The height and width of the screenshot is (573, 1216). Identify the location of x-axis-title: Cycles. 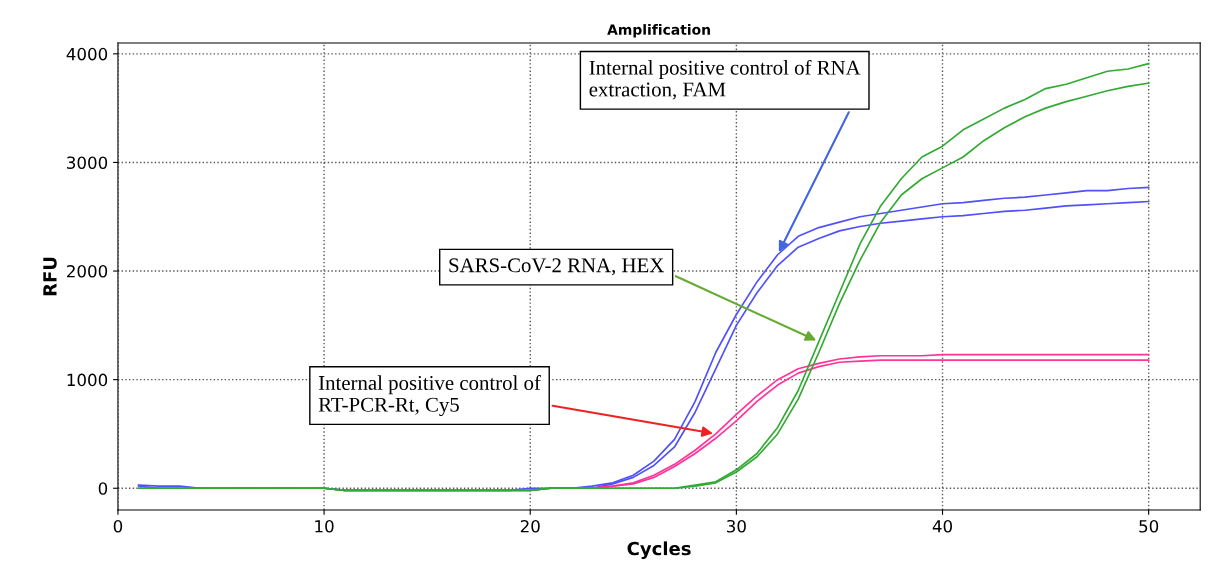
(659, 550).